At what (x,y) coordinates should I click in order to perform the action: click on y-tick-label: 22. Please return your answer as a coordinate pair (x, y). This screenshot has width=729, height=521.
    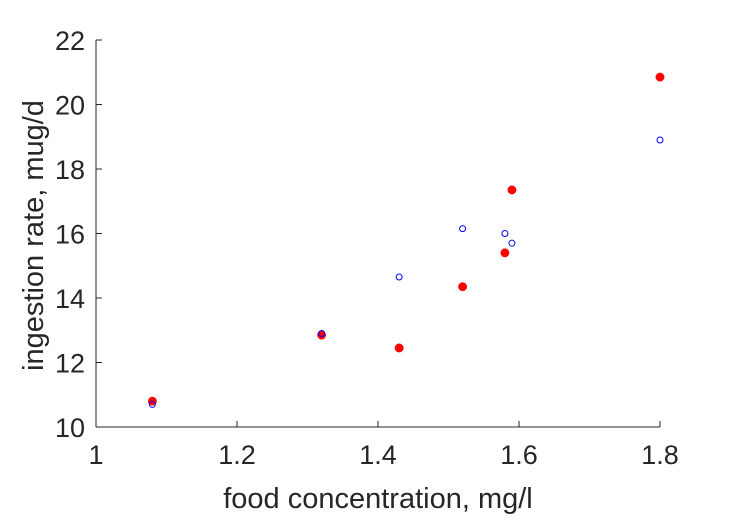
    Looking at the image, I should click on (70, 41).